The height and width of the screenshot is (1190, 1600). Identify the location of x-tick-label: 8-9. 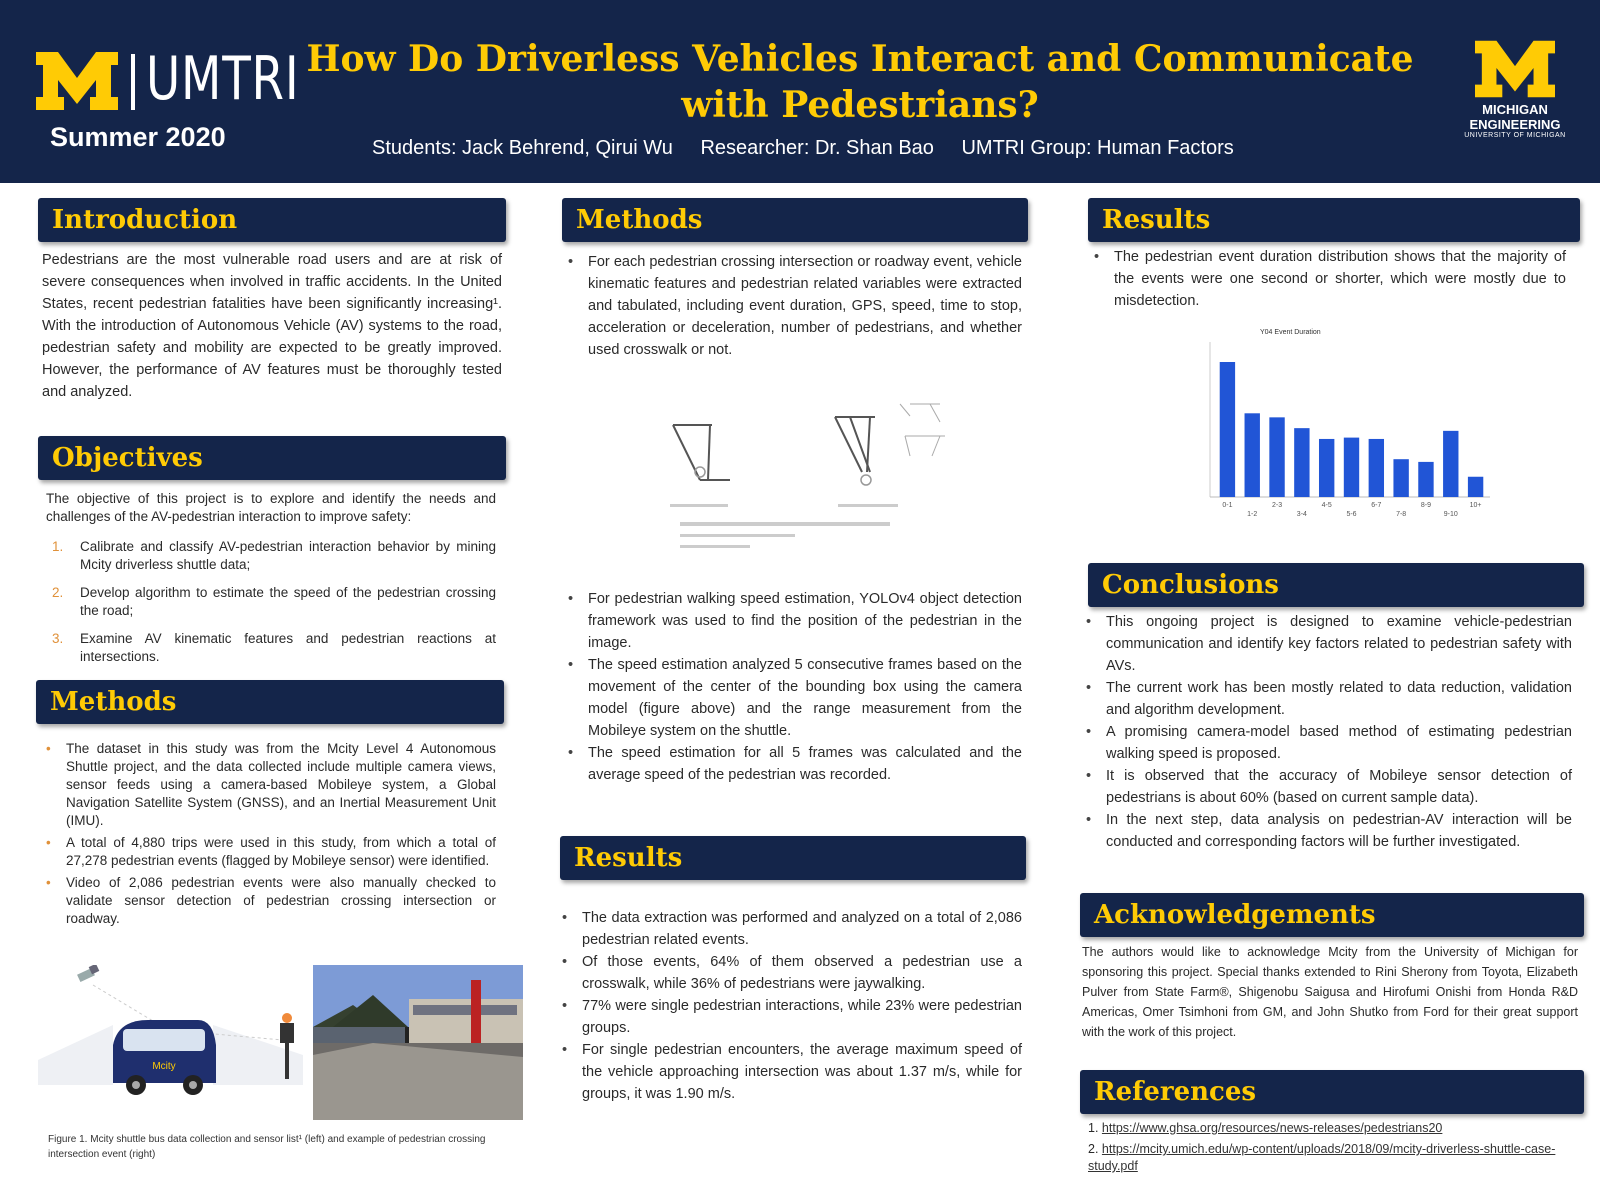
(1426, 505).